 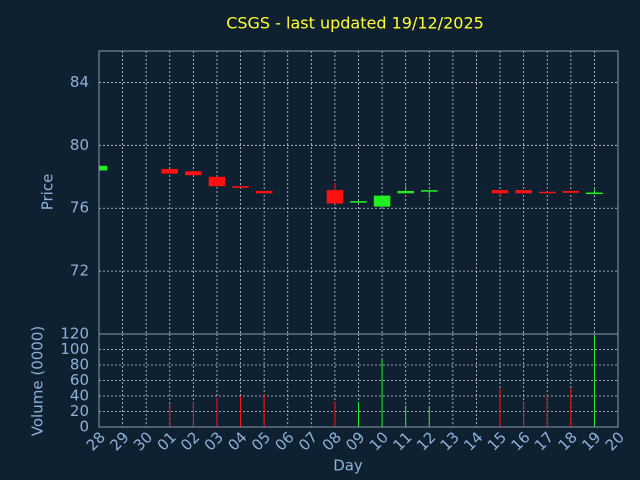 What do you see at coordinates (74, 349) in the screenshot?
I see `volume-tick-label: 100` at bounding box center [74, 349].